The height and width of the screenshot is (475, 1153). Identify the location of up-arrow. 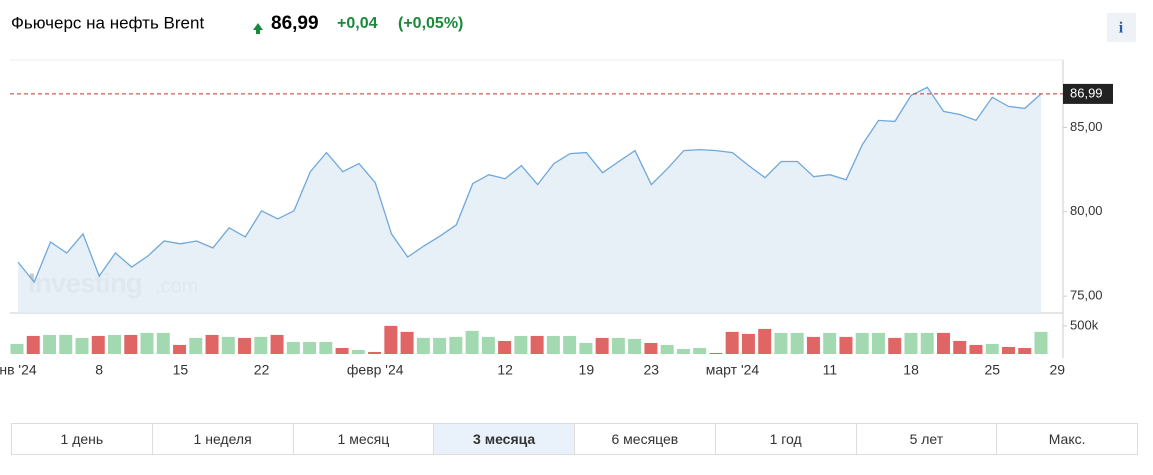
(258, 28).